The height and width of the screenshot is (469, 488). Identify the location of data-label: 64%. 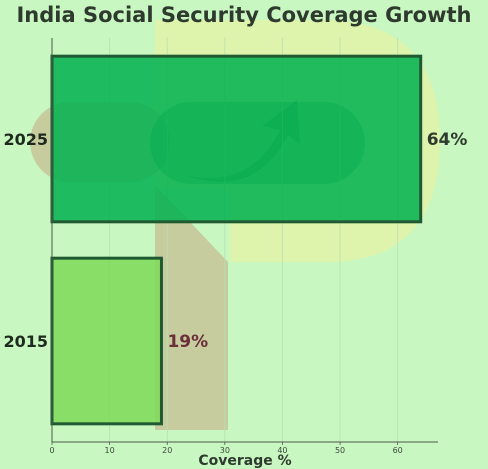
(447, 140).